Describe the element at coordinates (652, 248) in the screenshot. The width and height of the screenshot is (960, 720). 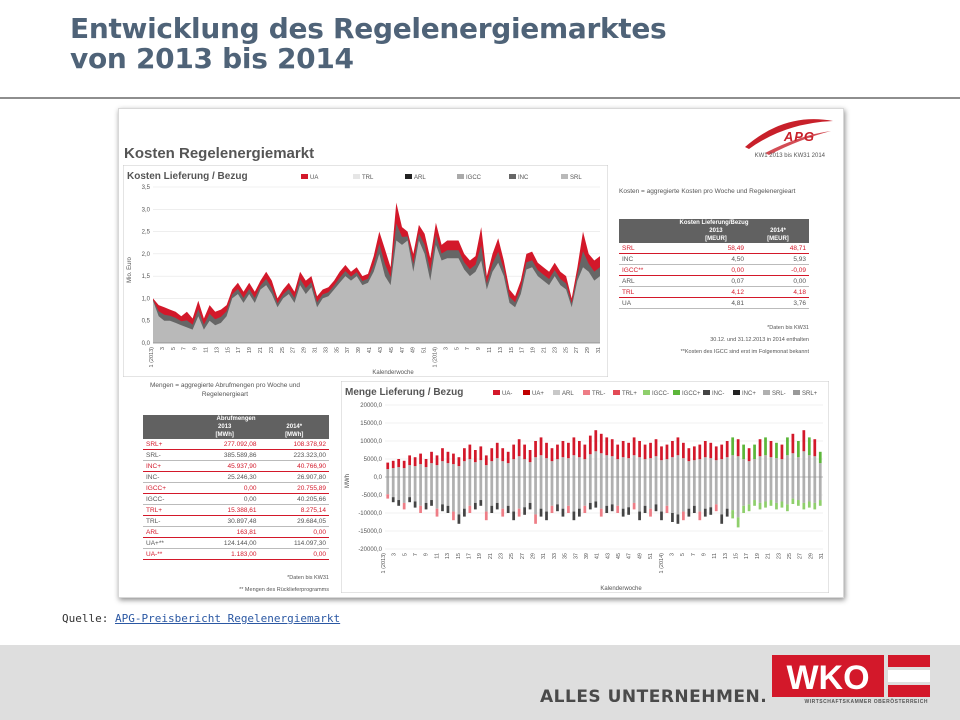
I see `costs-cell-label: SRL` at that location.